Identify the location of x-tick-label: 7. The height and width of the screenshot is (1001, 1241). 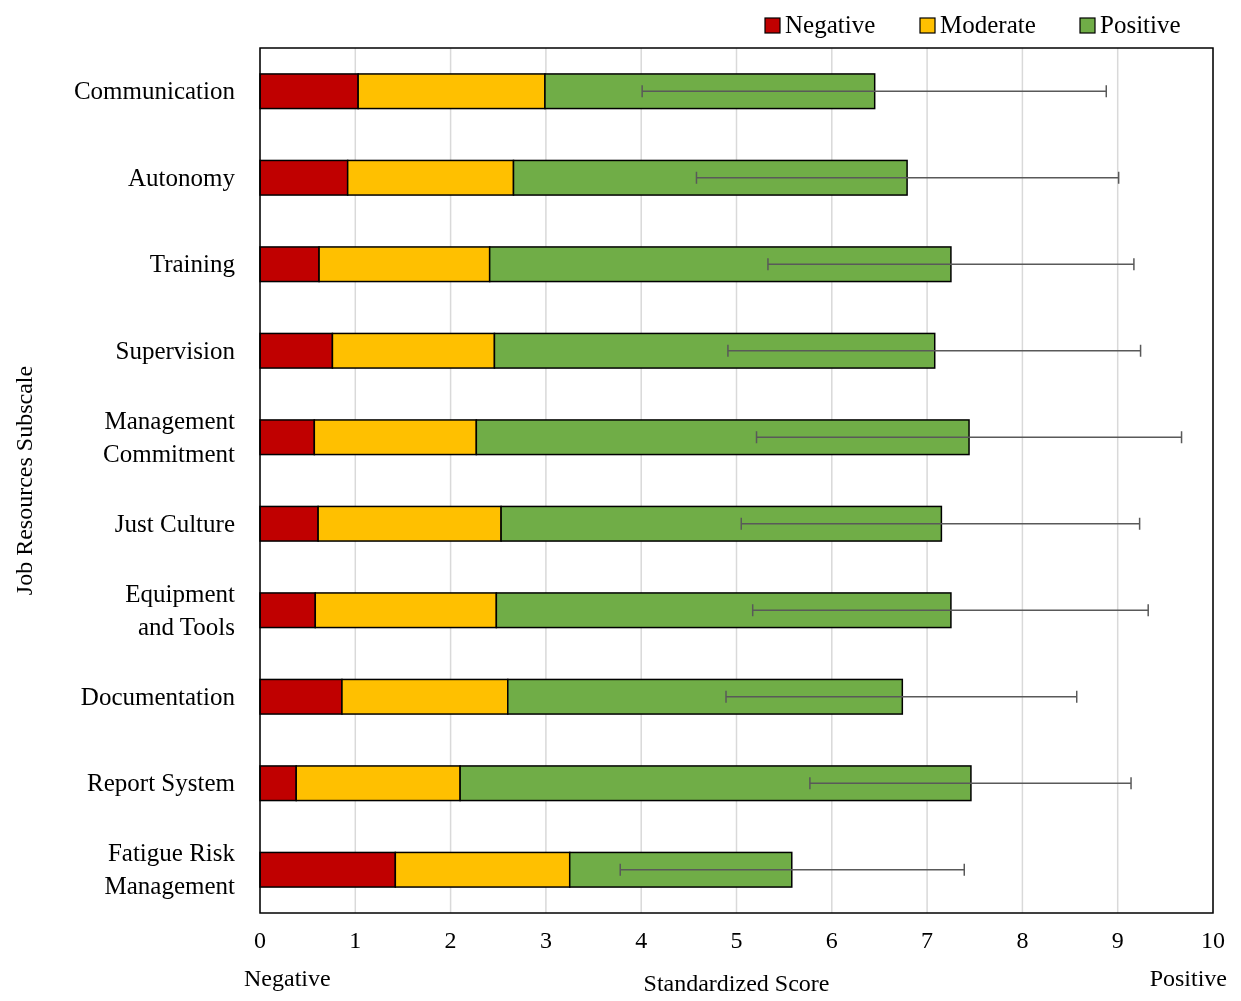
(927, 940).